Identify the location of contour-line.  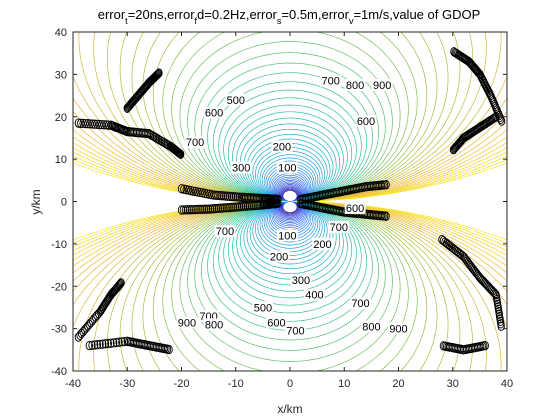
(290, 201).